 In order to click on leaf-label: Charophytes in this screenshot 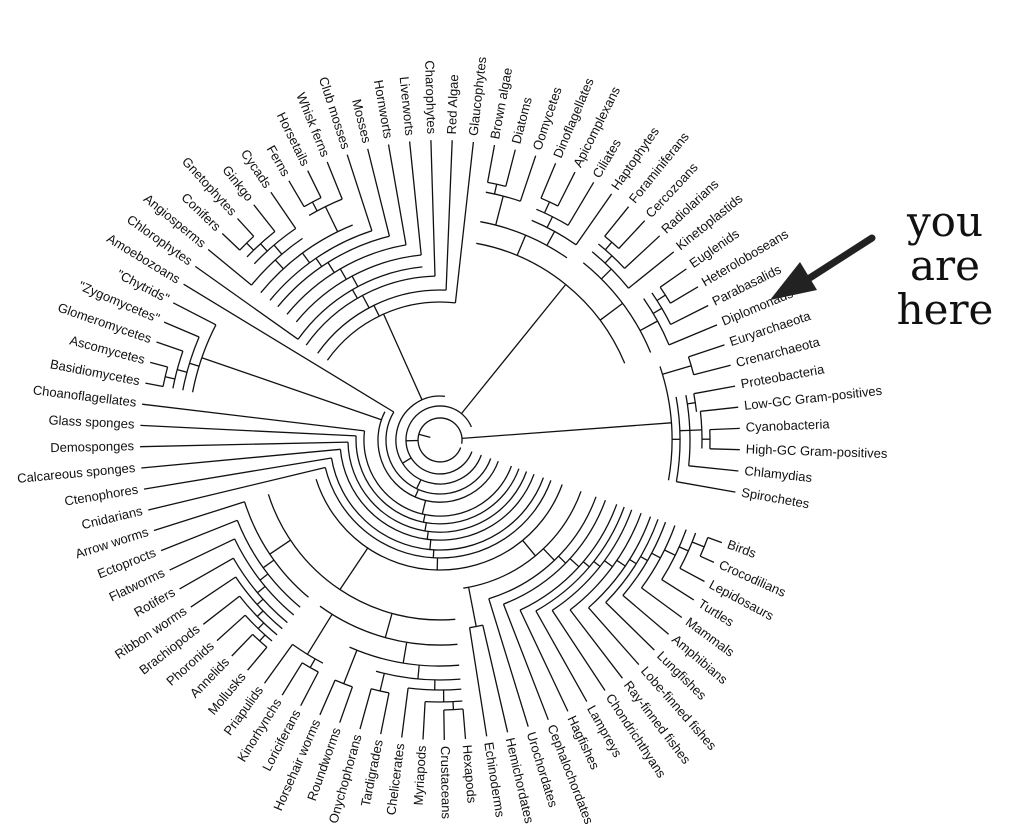, I will do `click(430, 97)`.